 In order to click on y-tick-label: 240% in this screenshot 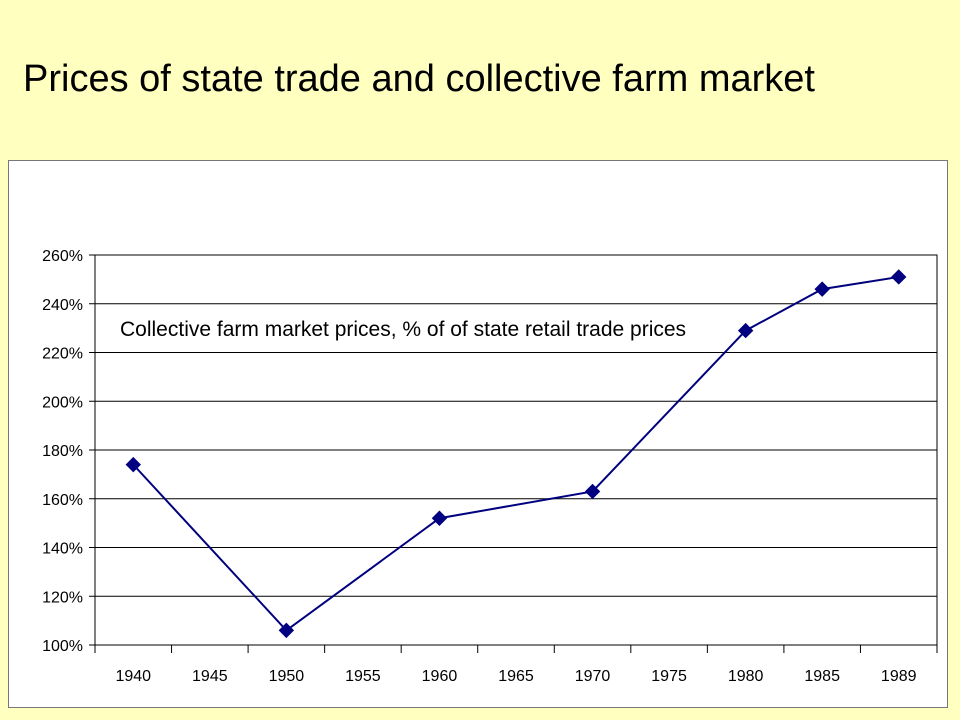, I will do `click(62, 305)`.